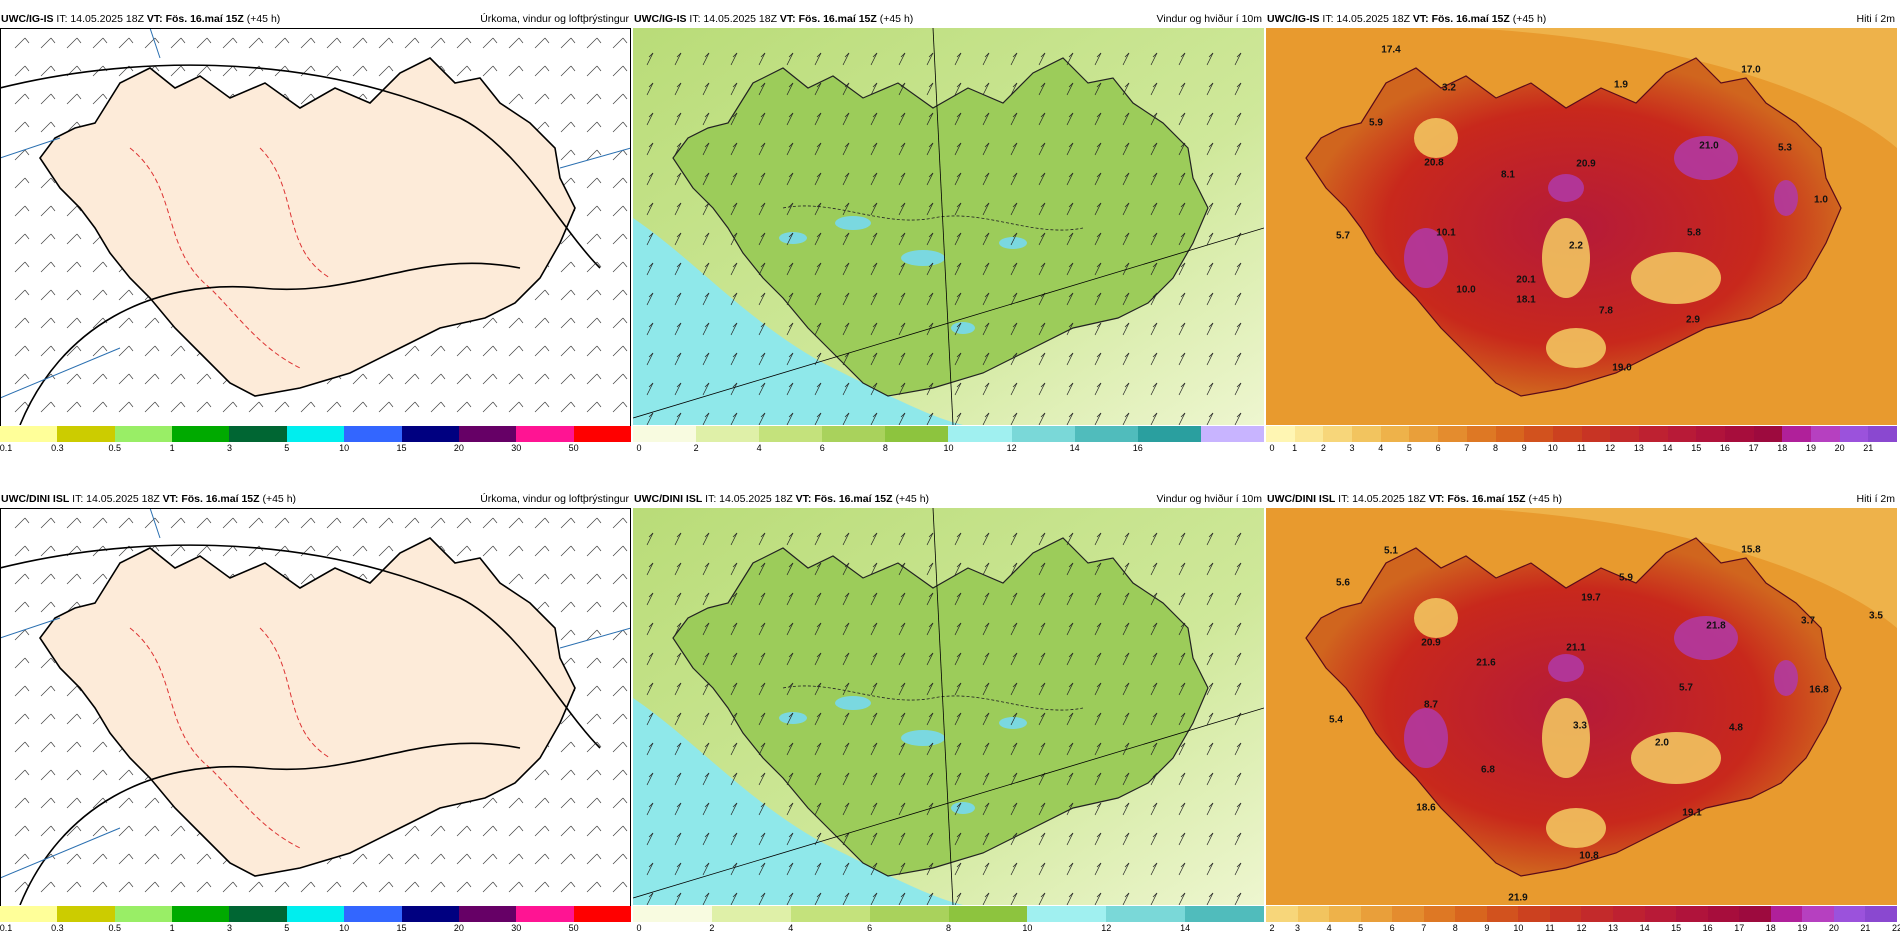  I want to click on colorbar-tick-label: 6, so click(870, 928).